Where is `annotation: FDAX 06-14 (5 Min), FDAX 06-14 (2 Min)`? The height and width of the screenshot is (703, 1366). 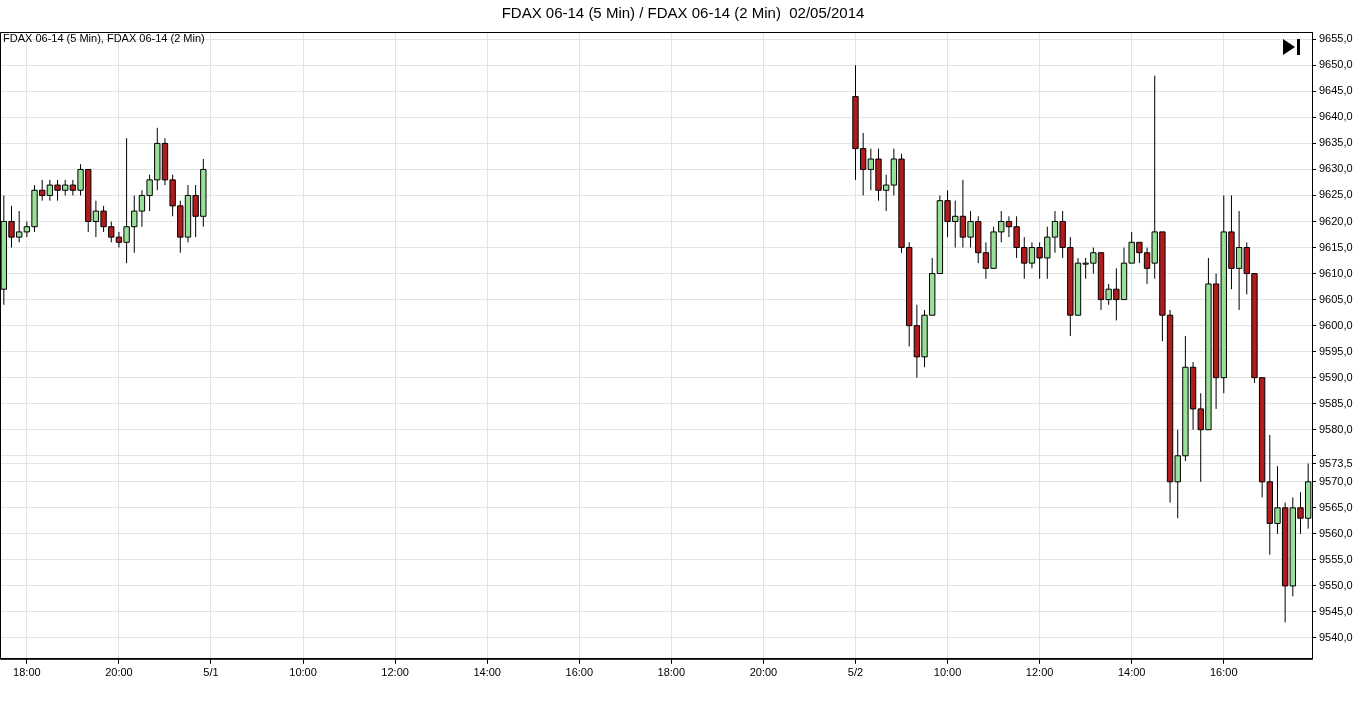
annotation: FDAX 06-14 (5 Min), FDAX 06-14 (2 Min) is located at coordinates (104, 38).